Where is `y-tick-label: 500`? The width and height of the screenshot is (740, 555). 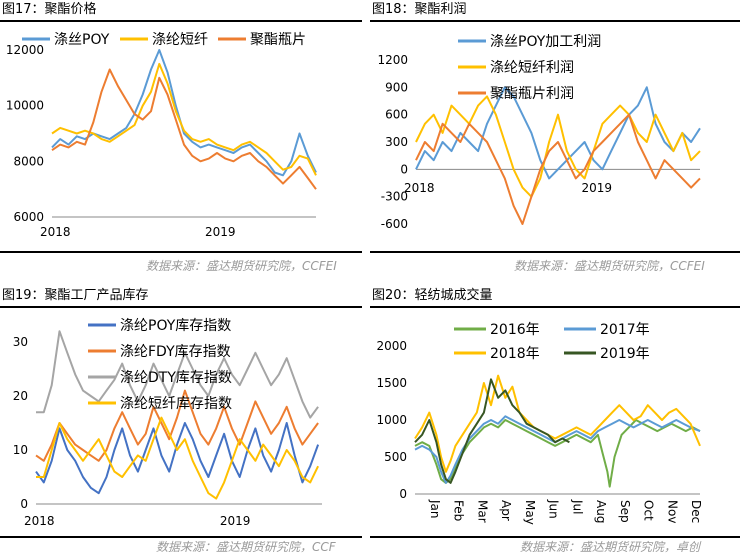 y-tick-label: 500 is located at coordinates (395, 457).